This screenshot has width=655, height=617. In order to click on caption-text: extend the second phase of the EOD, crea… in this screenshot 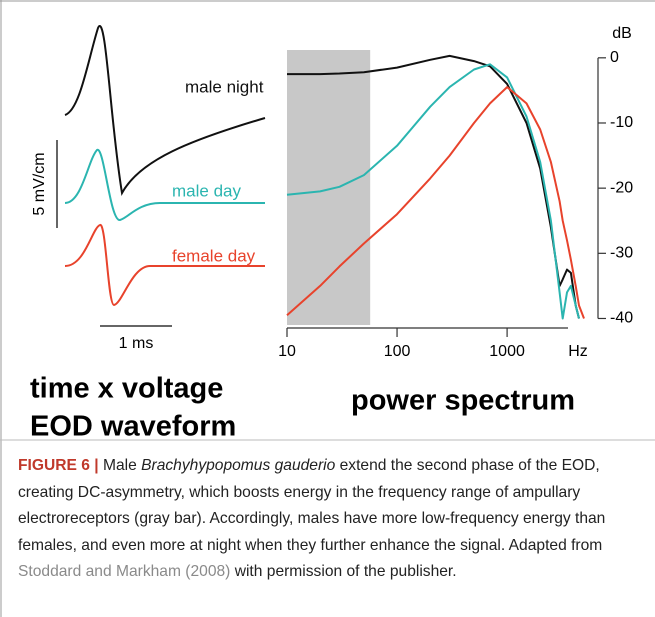, I will do `click(312, 505)`.